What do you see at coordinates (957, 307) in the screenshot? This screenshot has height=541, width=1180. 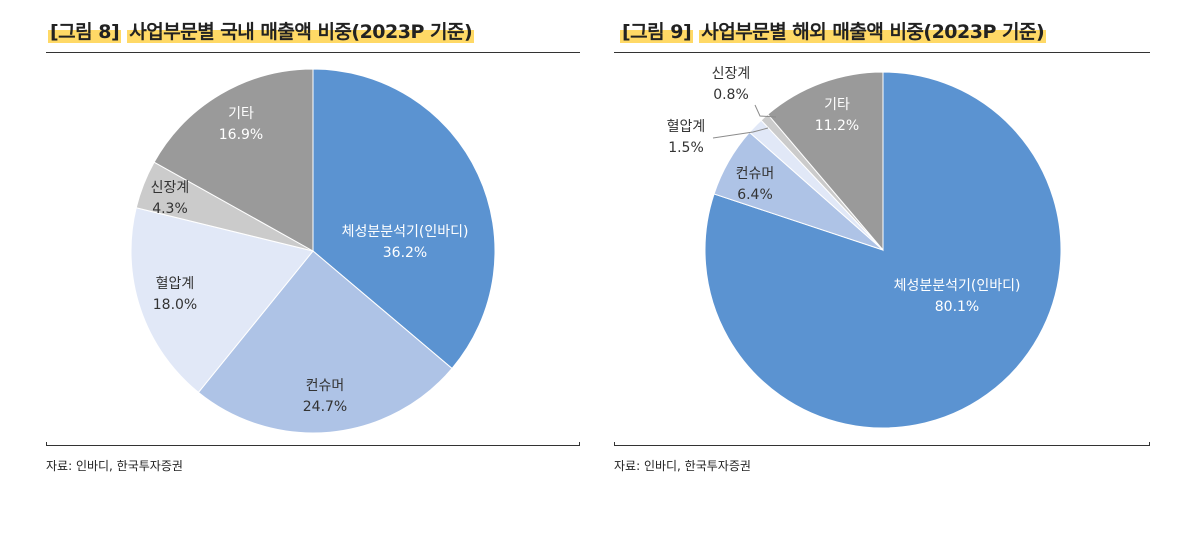 I see `pie-1-value-body-composition: 80.1%` at bounding box center [957, 307].